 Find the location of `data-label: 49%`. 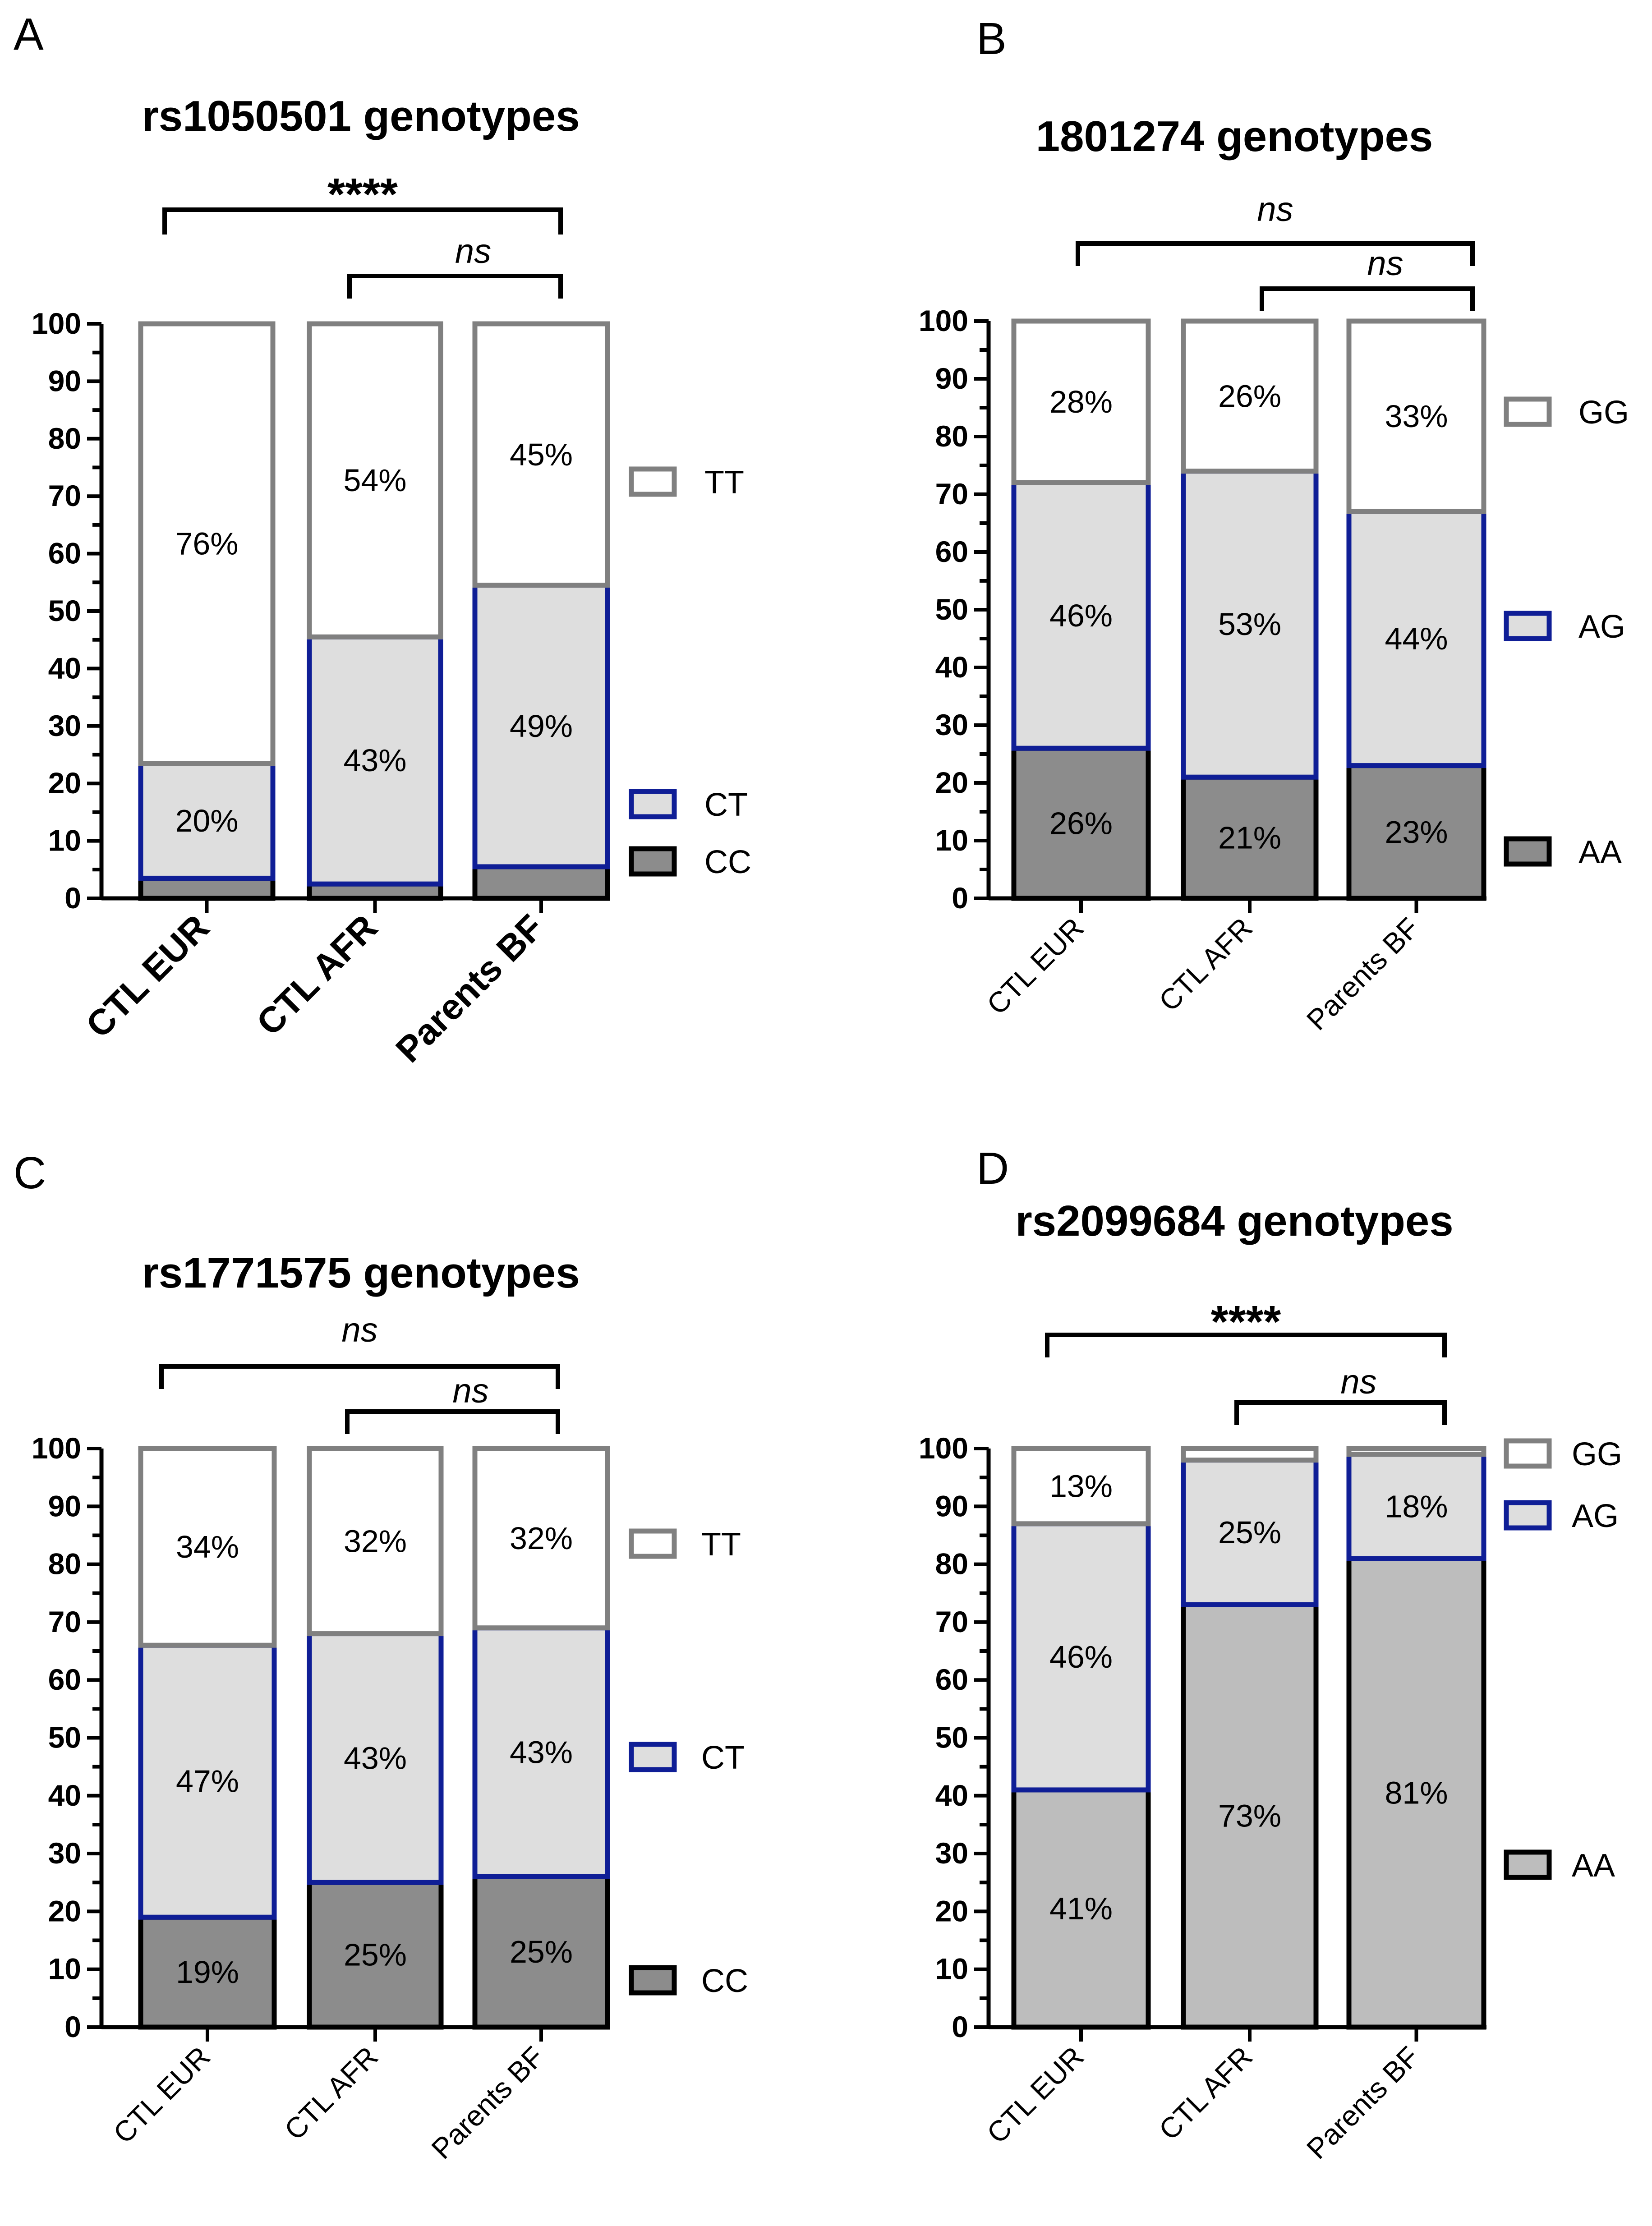

data-label: 49% is located at coordinates (541, 726).